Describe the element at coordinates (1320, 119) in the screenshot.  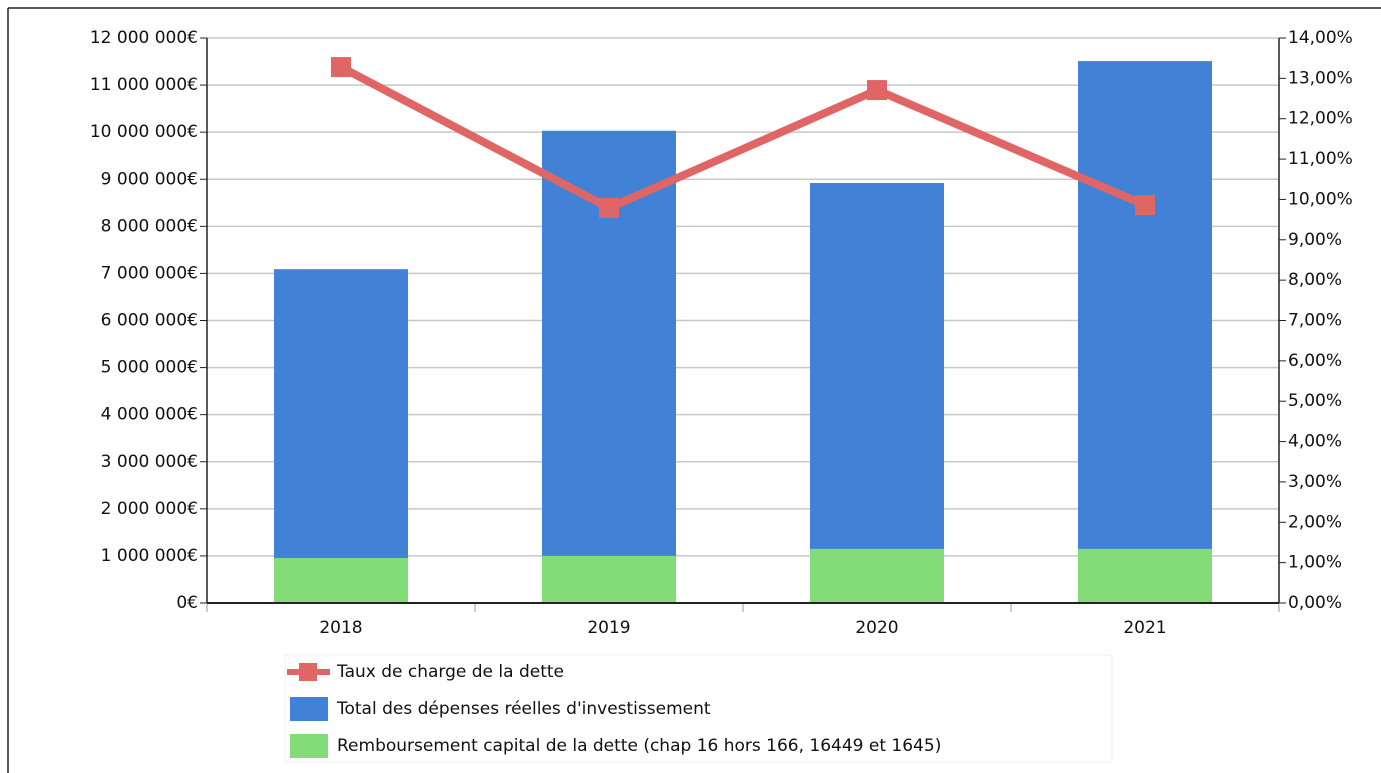
I see `y2-tick-label: 12,00%` at that location.